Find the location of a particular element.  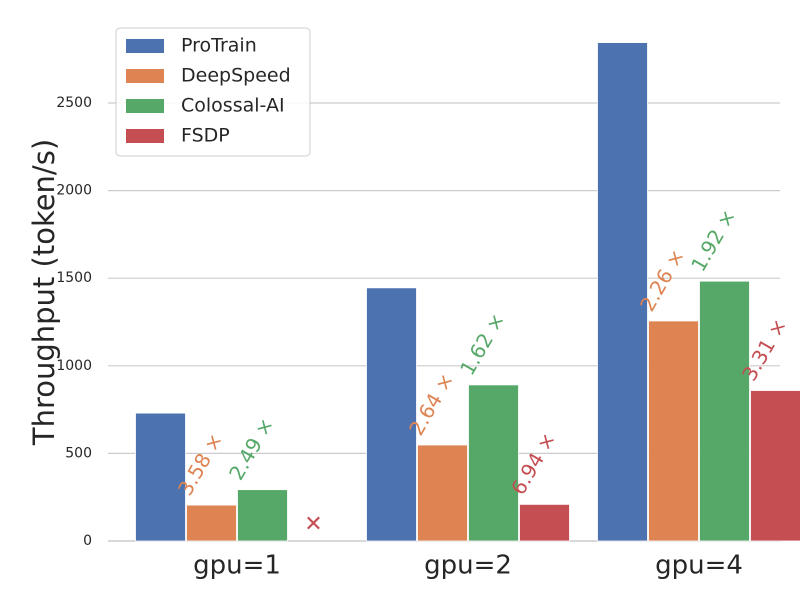

x-tick-label: gpu=2 is located at coordinates (468, 566).